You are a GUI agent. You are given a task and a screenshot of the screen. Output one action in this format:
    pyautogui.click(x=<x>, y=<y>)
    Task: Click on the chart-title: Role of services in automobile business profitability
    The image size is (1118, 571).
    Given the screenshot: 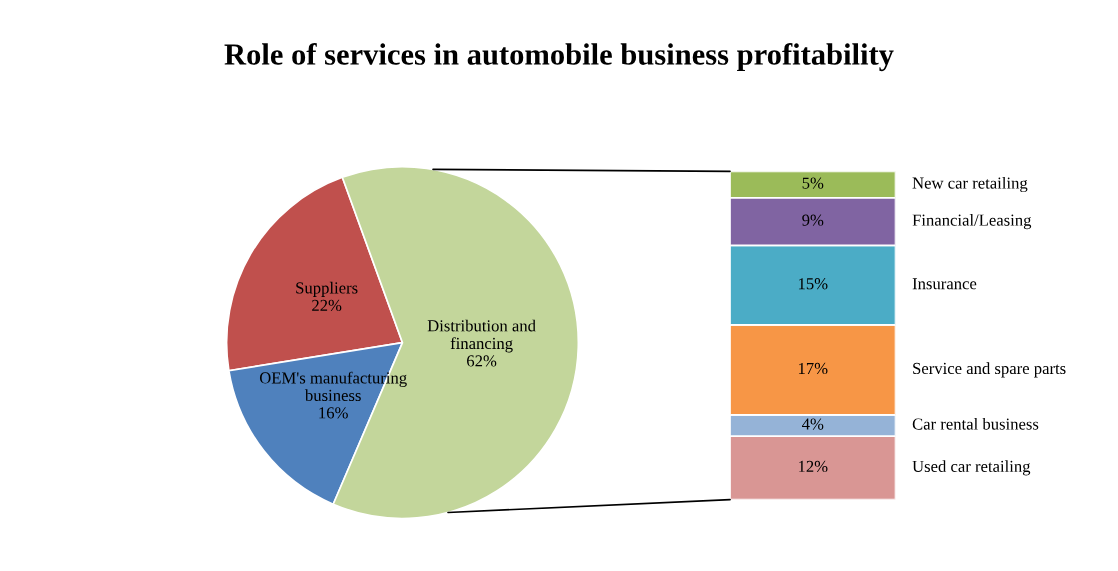 What is the action you would take?
    pyautogui.click(x=559, y=57)
    